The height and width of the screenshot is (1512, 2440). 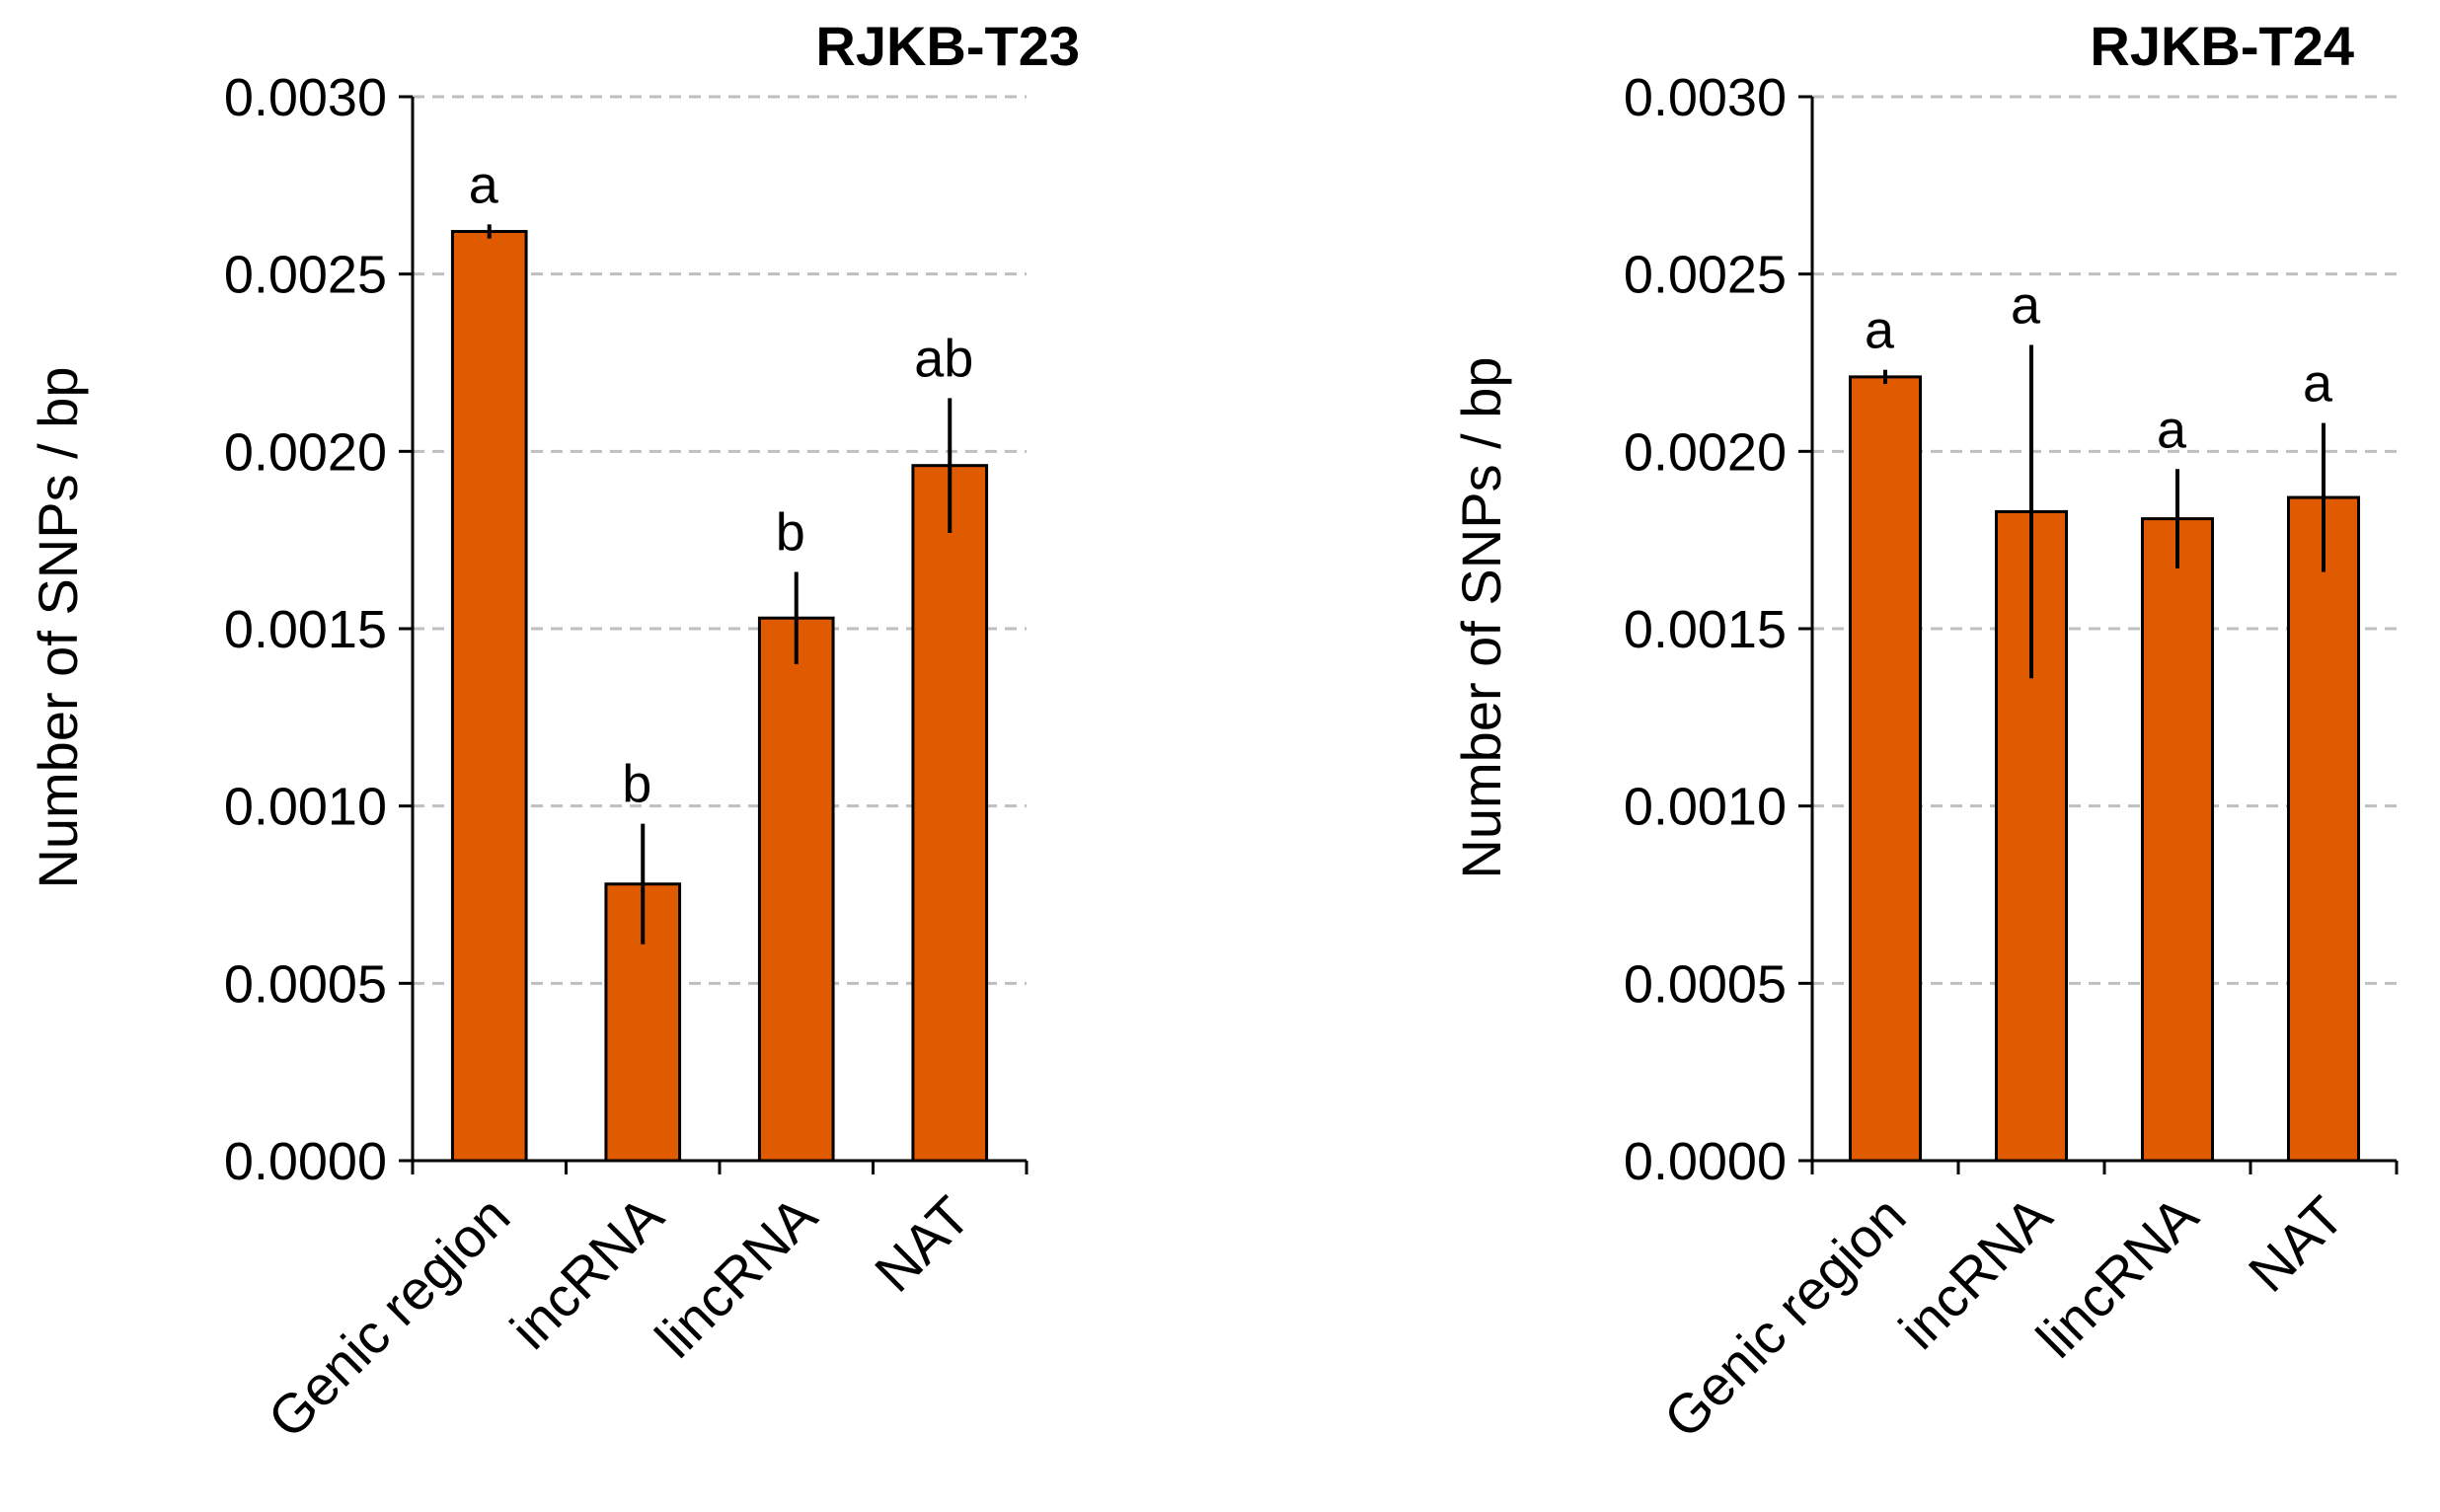 I want to click on significance-label-4: ab, so click(x=944, y=358).